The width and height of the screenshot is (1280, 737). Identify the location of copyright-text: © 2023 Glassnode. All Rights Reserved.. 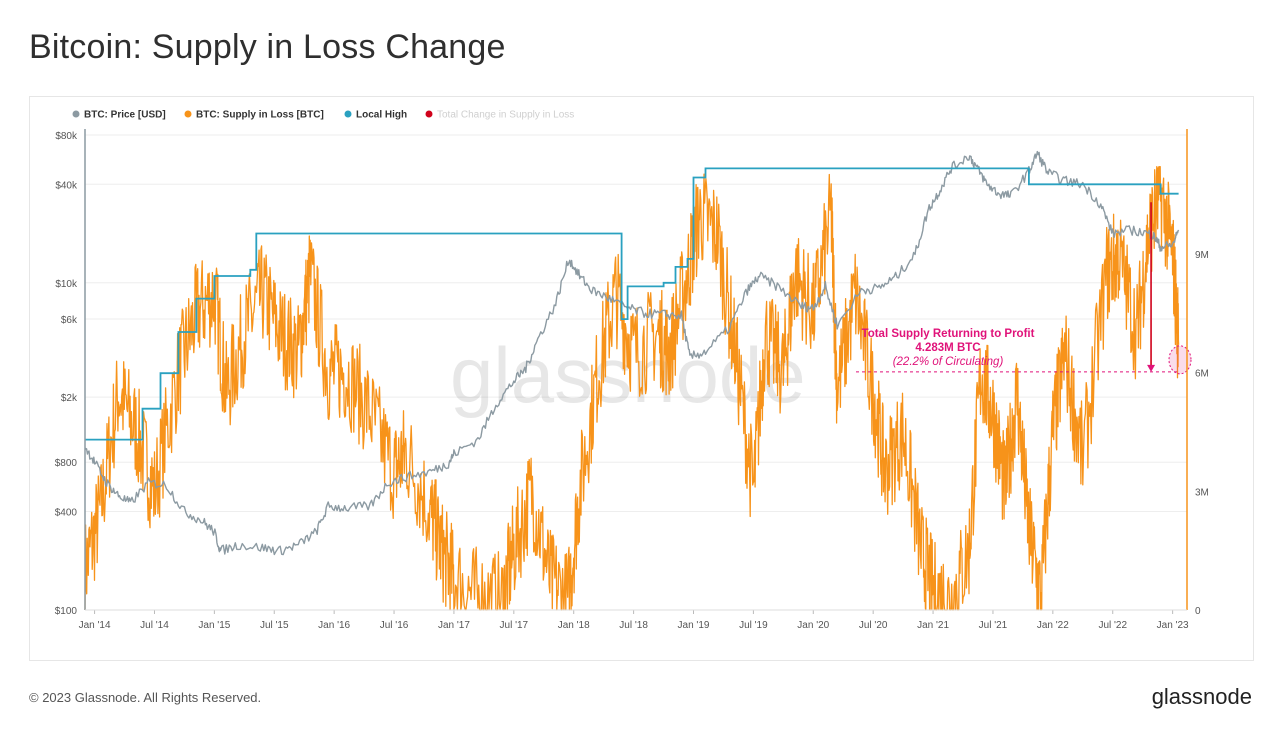
(145, 697).